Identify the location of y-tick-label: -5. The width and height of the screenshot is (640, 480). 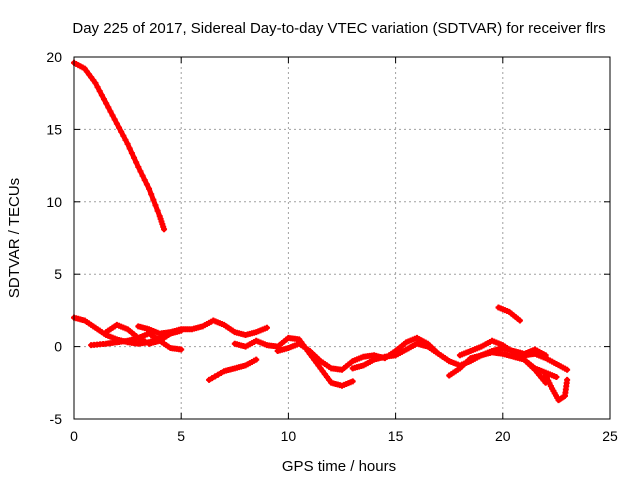
(56, 419).